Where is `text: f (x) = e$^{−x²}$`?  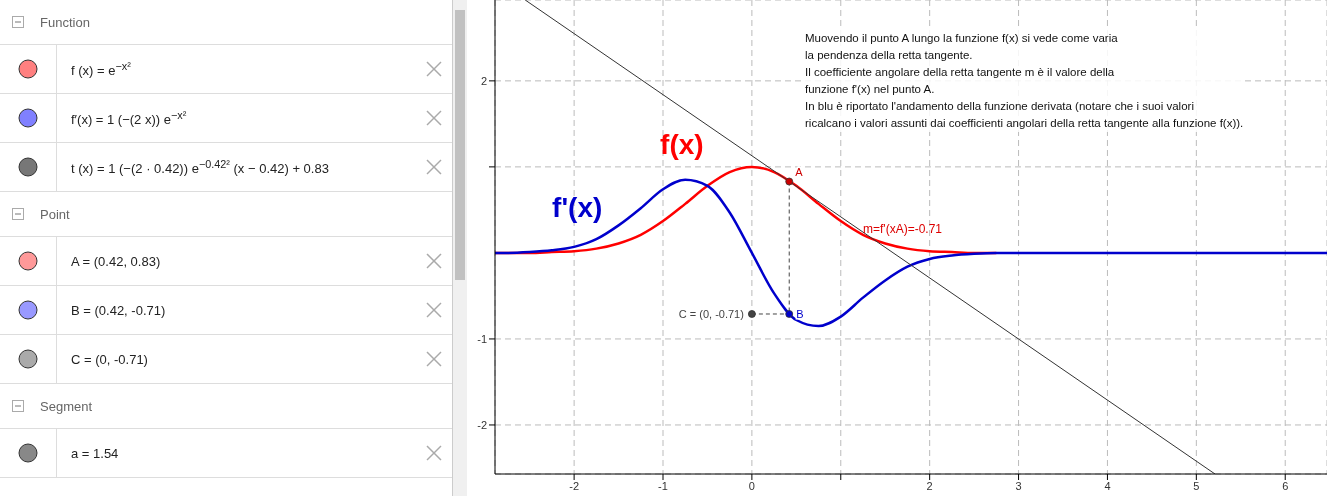
text: f (x) = e$^{−x²}$ is located at coordinates (101, 69).